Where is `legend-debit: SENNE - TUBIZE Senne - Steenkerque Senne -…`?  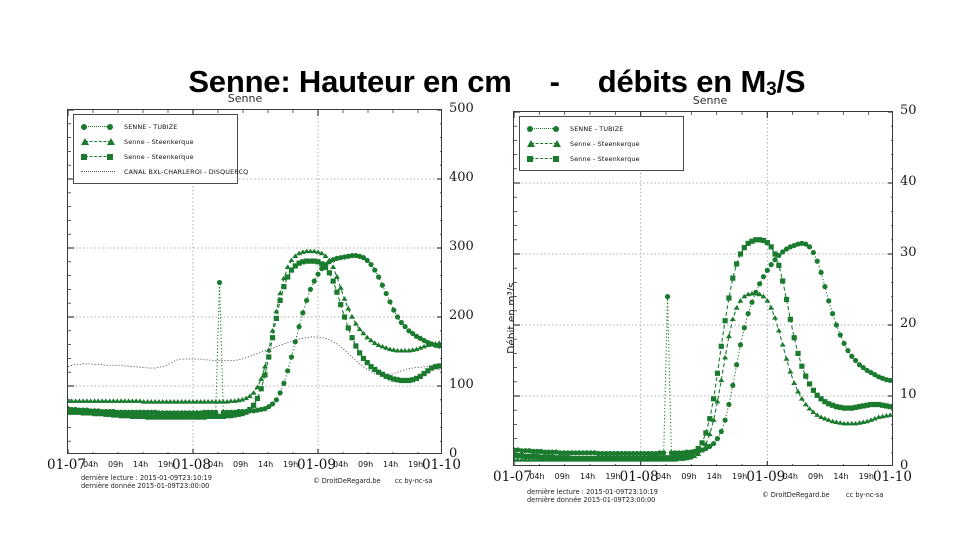 legend-debit: SENNE - TUBIZE Senne - Steenkerque Senne -… is located at coordinates (601, 143).